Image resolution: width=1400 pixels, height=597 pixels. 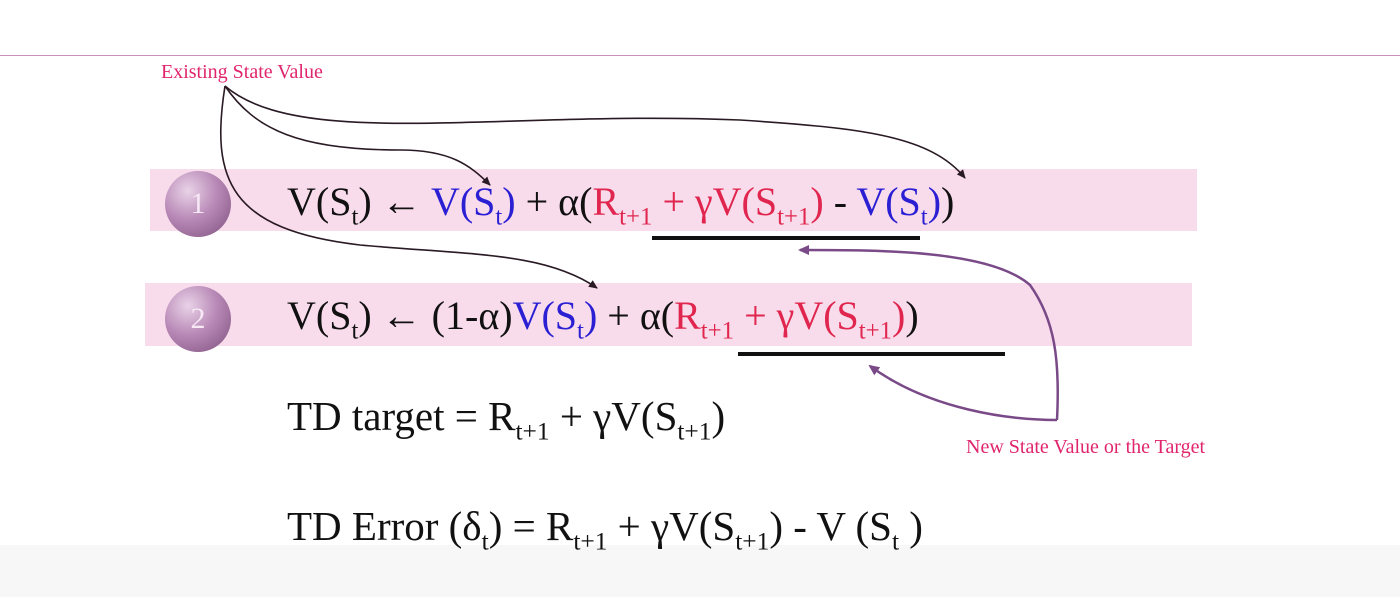 I want to click on eq2-v: V(S, so click(x=319, y=315).